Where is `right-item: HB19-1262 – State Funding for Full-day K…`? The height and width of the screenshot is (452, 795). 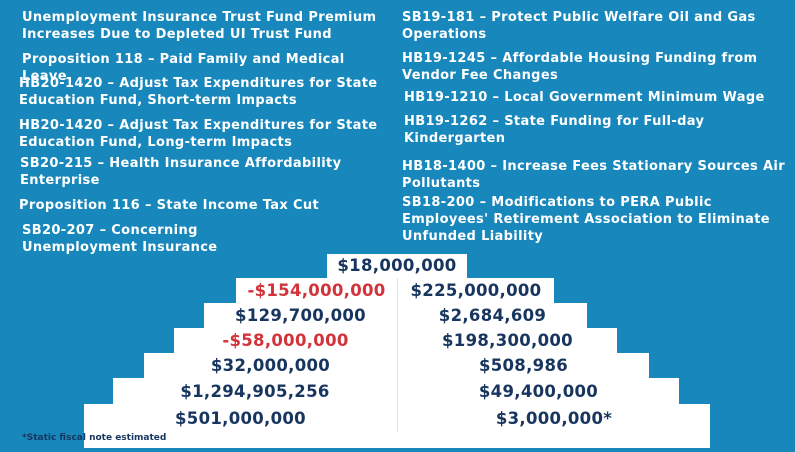 right-item: HB19-1262 – State Funding for Full-day K… is located at coordinates (554, 130).